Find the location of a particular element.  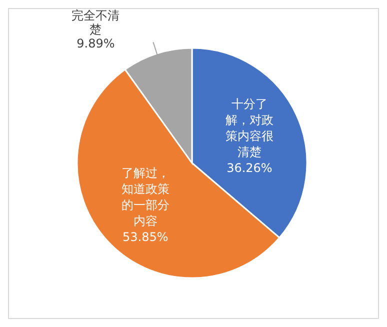

data-label: 36.26% is located at coordinates (249, 167).